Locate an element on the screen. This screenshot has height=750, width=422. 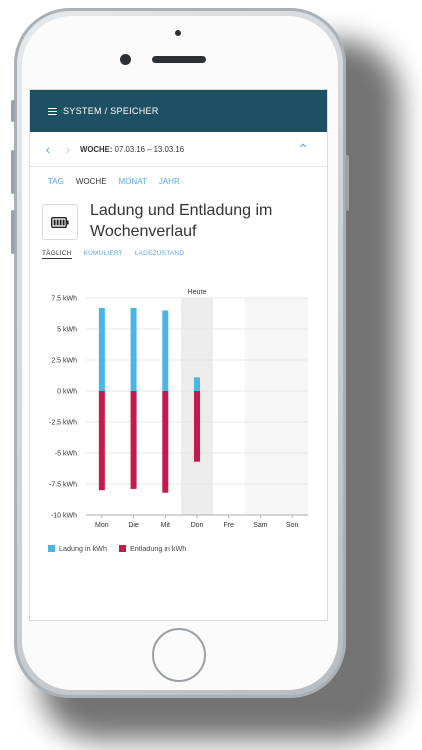
y-tick-label: -2.5 kWh is located at coordinates (63, 423).